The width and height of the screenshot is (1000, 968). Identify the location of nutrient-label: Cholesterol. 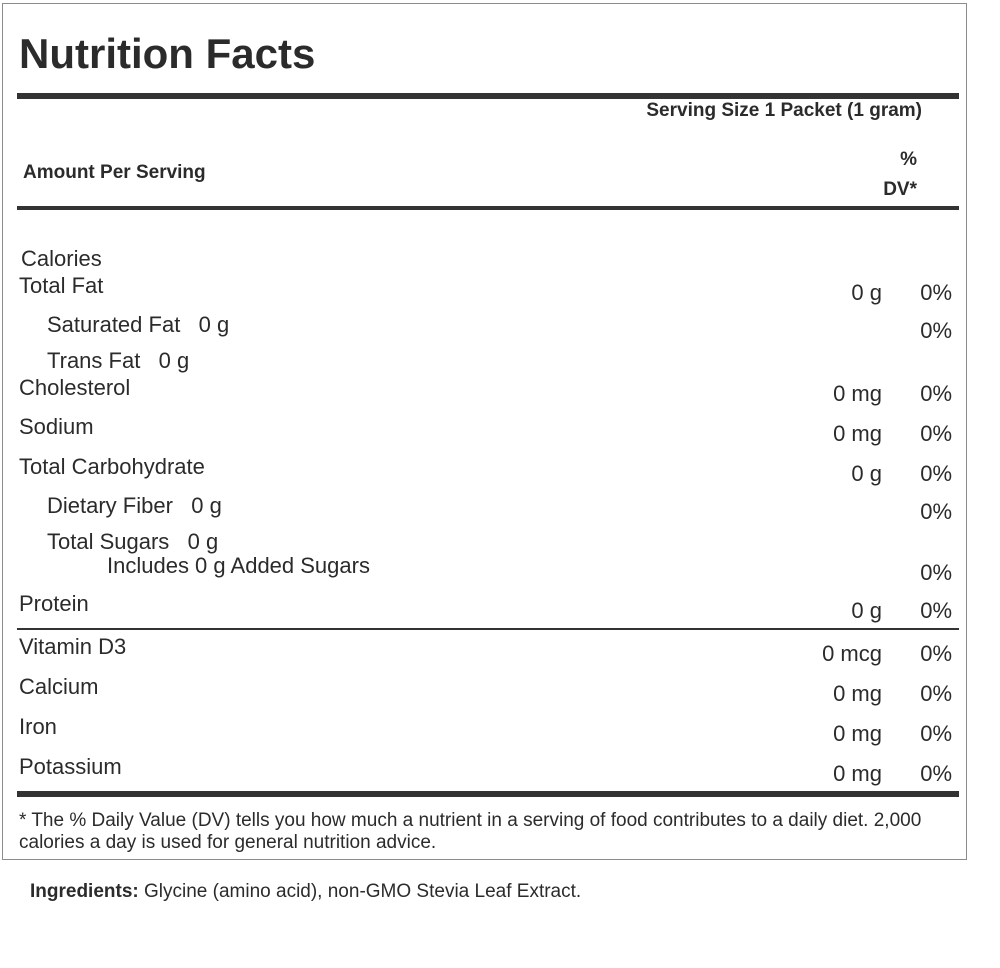
(75, 387).